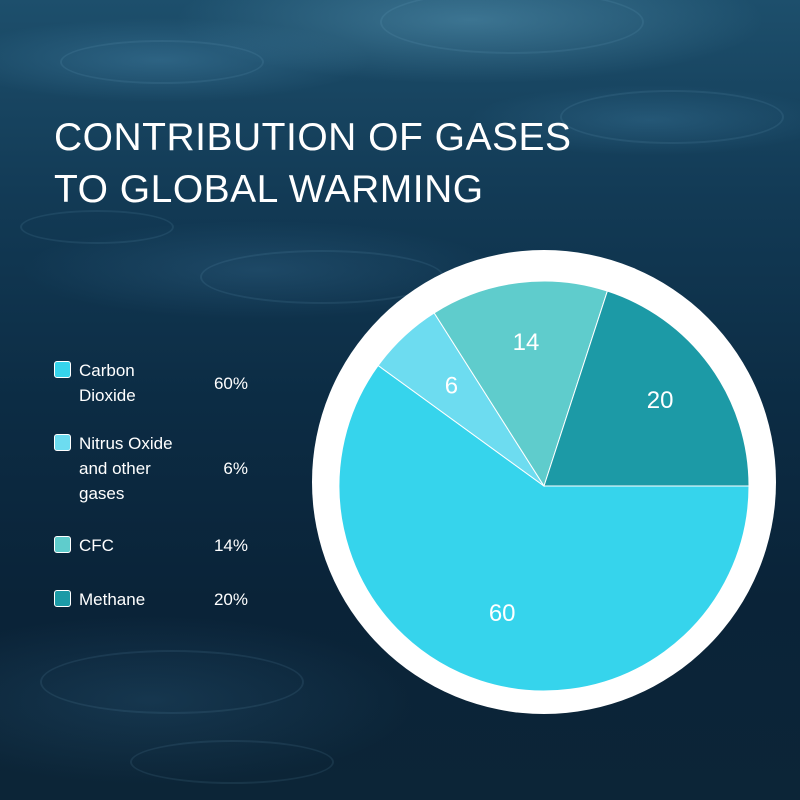 The image size is (800, 800). What do you see at coordinates (646, 388) in the screenshot?
I see `pie-slice-methane` at bounding box center [646, 388].